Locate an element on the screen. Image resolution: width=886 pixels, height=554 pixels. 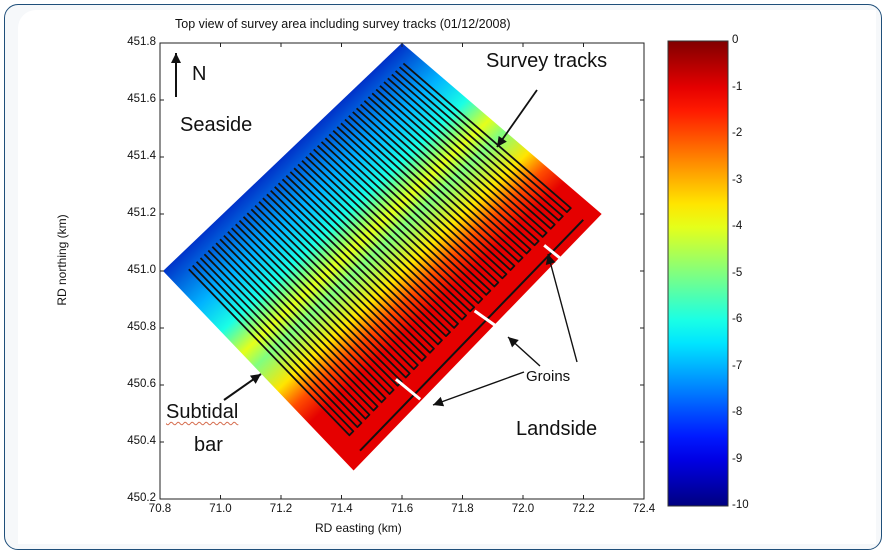
y-tick-label: 451.6 is located at coordinates (141, 99).